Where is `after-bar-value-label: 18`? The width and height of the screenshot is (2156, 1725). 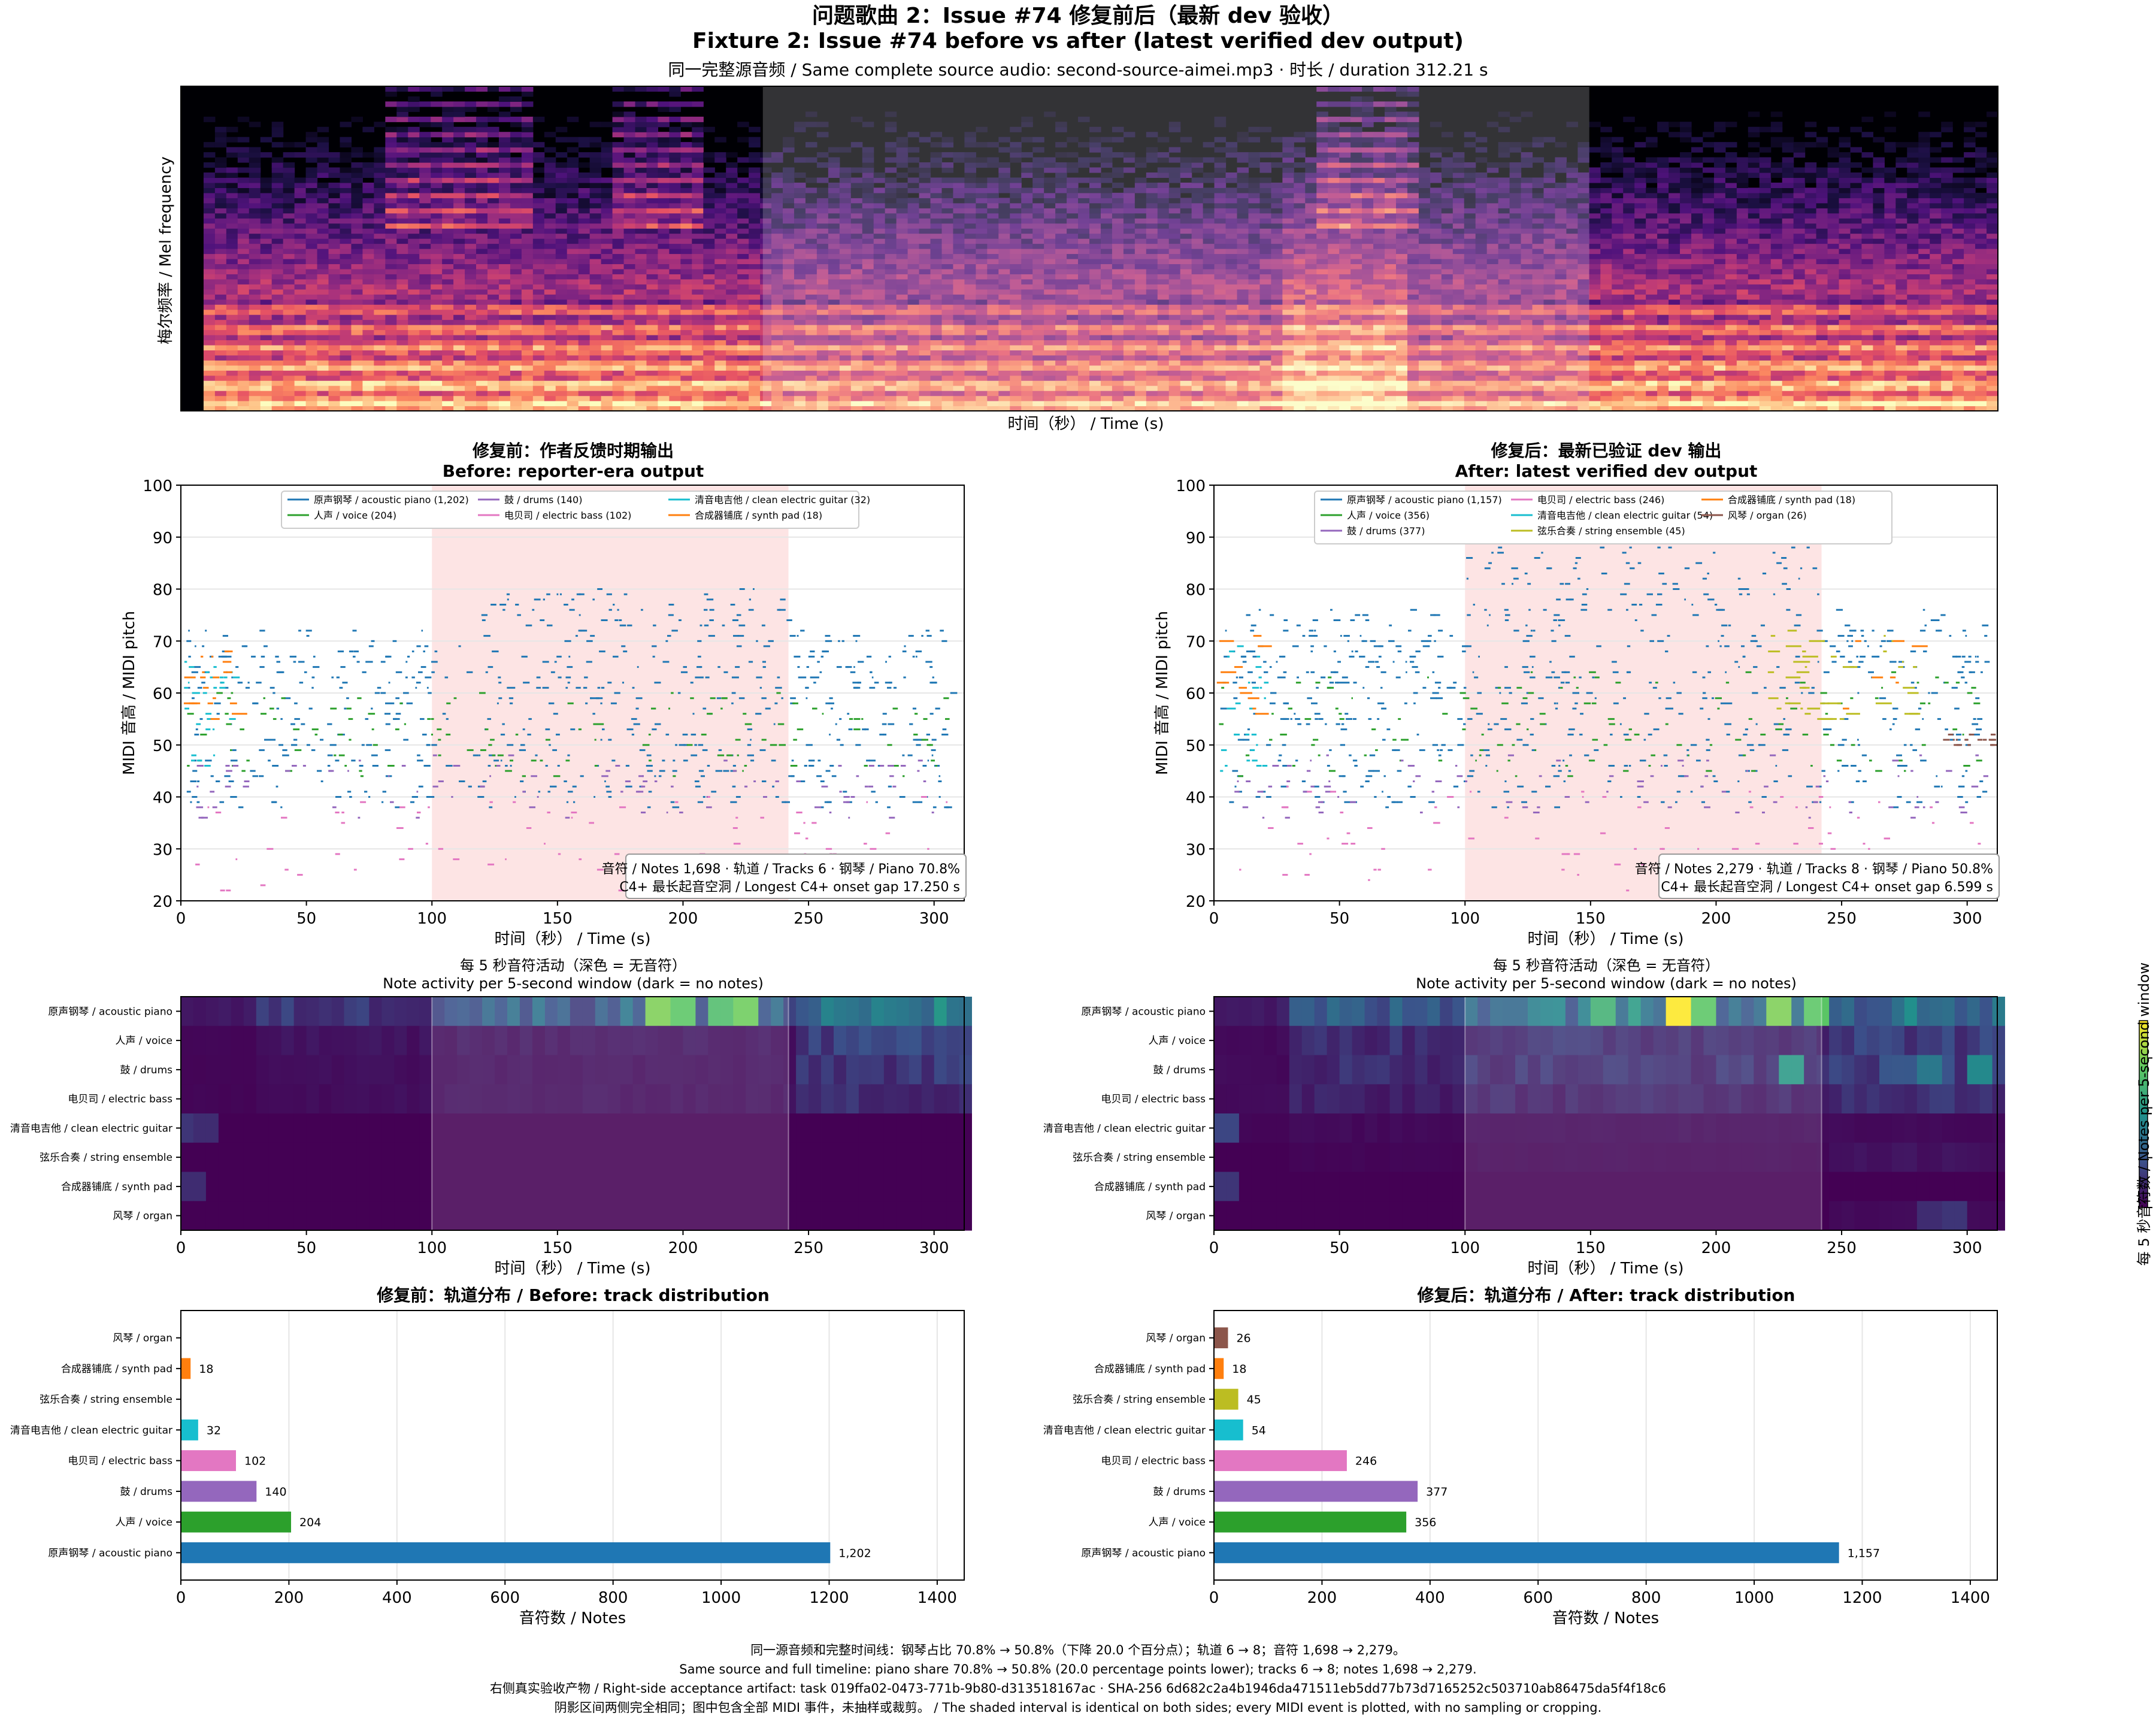 after-bar-value-label: 18 is located at coordinates (1239, 1370).